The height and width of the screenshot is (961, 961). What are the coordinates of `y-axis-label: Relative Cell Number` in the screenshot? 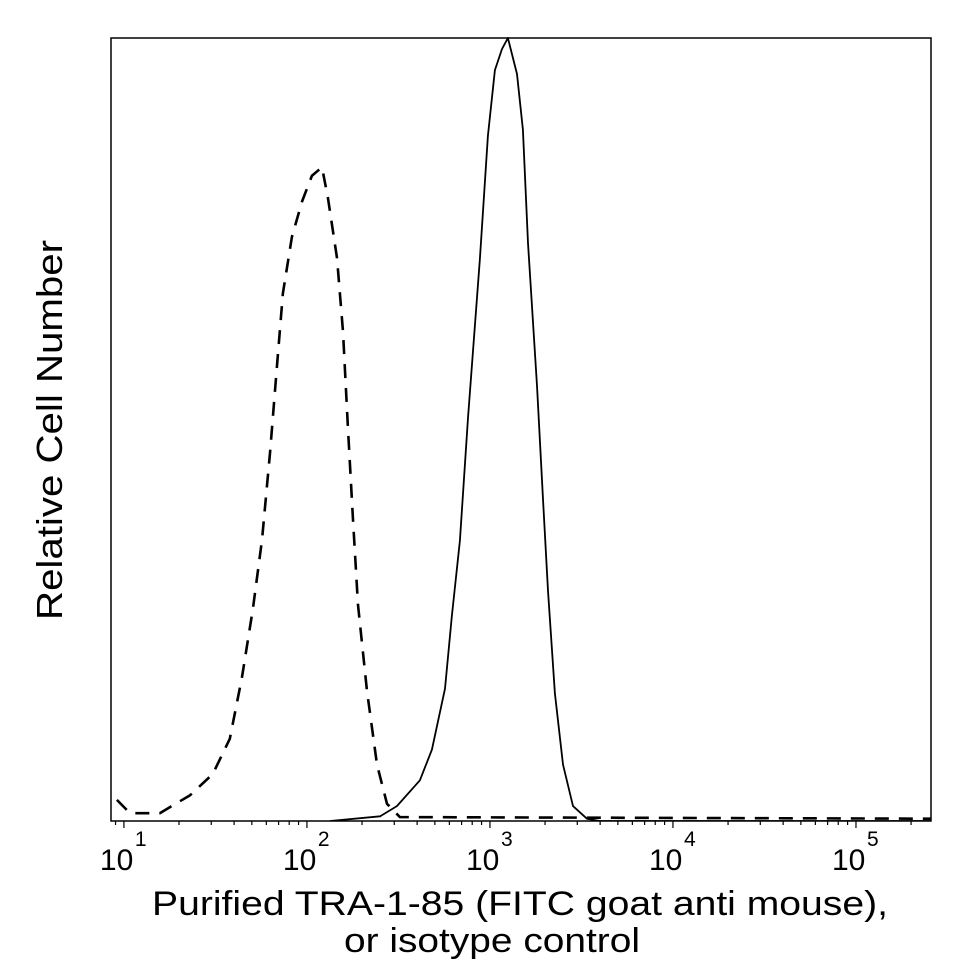 It's located at (49, 430).